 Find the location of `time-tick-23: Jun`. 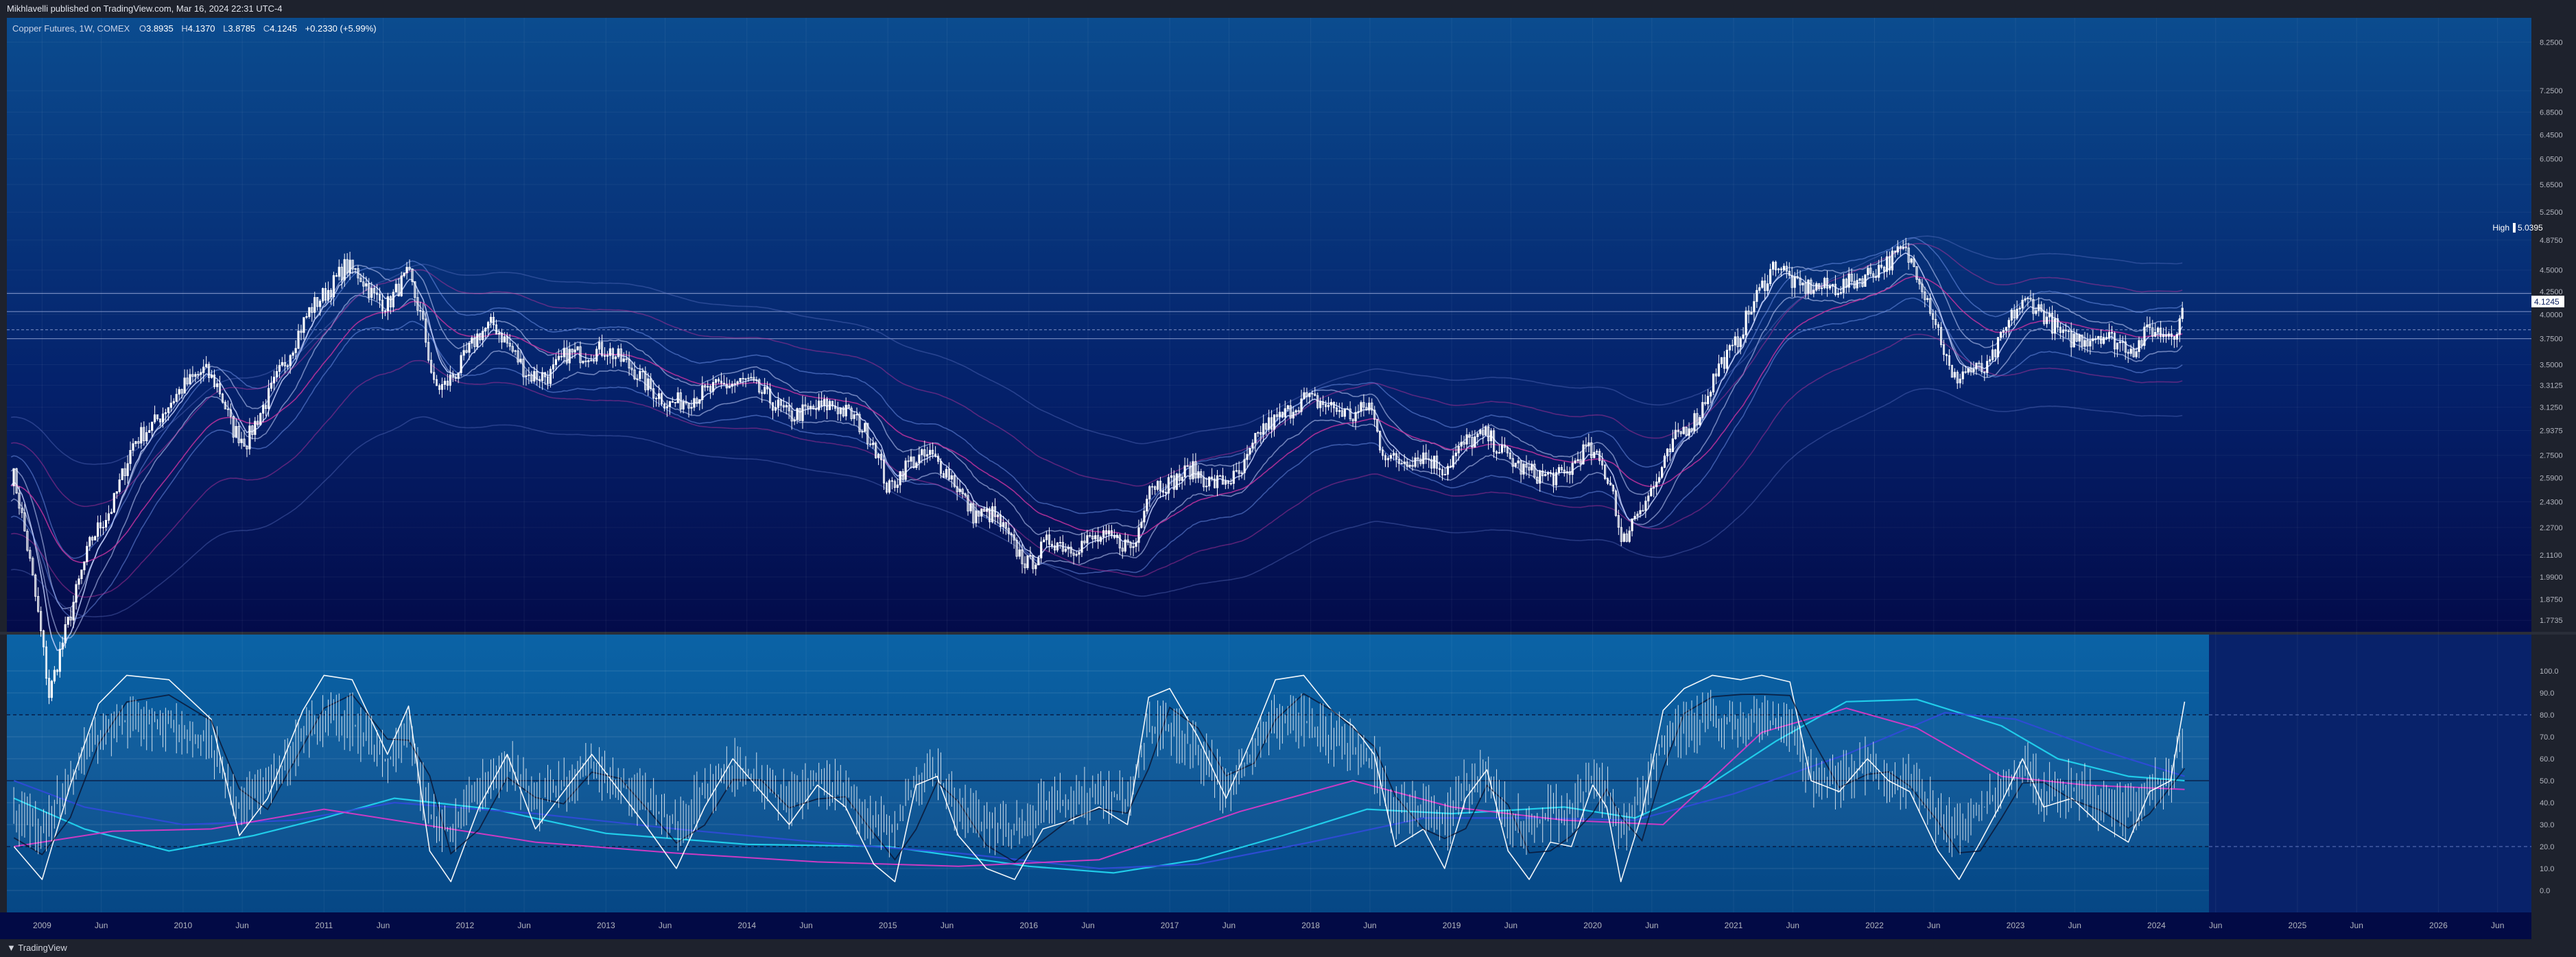

time-tick-23: Jun is located at coordinates (1651, 925).